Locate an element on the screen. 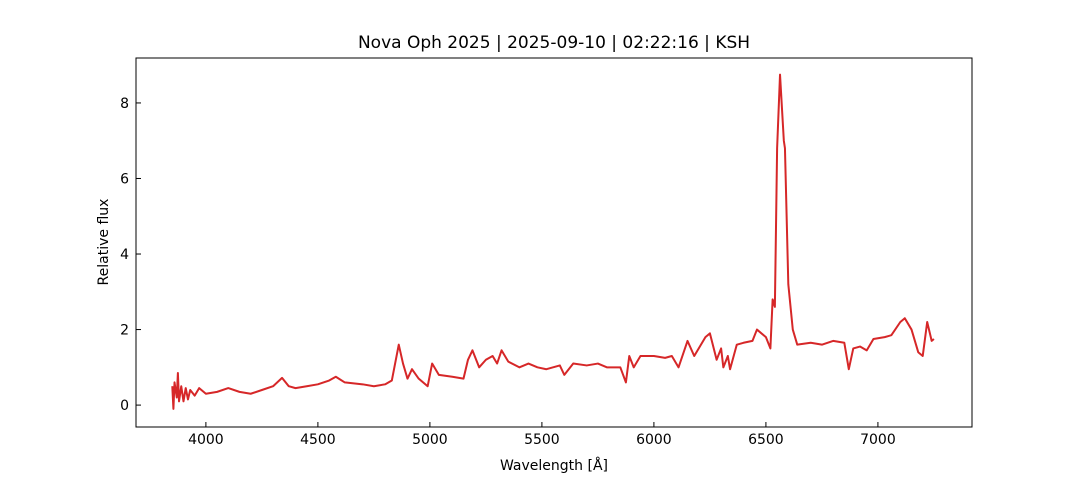 This screenshot has height=480, width=1080. x-tick-label: 4500 is located at coordinates (318, 440).